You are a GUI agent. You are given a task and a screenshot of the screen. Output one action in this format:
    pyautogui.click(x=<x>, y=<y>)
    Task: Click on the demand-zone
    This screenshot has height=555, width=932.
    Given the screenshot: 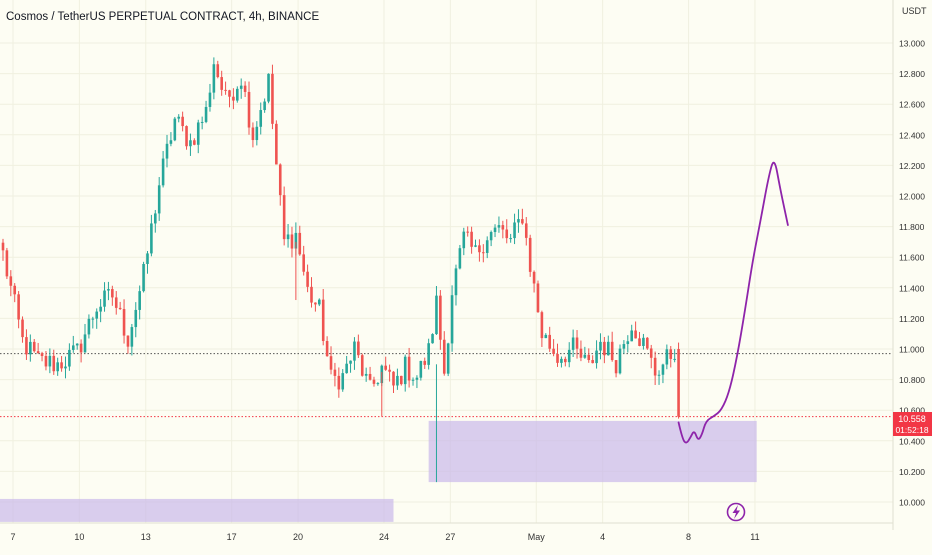 What is the action you would take?
    pyautogui.click(x=592, y=451)
    